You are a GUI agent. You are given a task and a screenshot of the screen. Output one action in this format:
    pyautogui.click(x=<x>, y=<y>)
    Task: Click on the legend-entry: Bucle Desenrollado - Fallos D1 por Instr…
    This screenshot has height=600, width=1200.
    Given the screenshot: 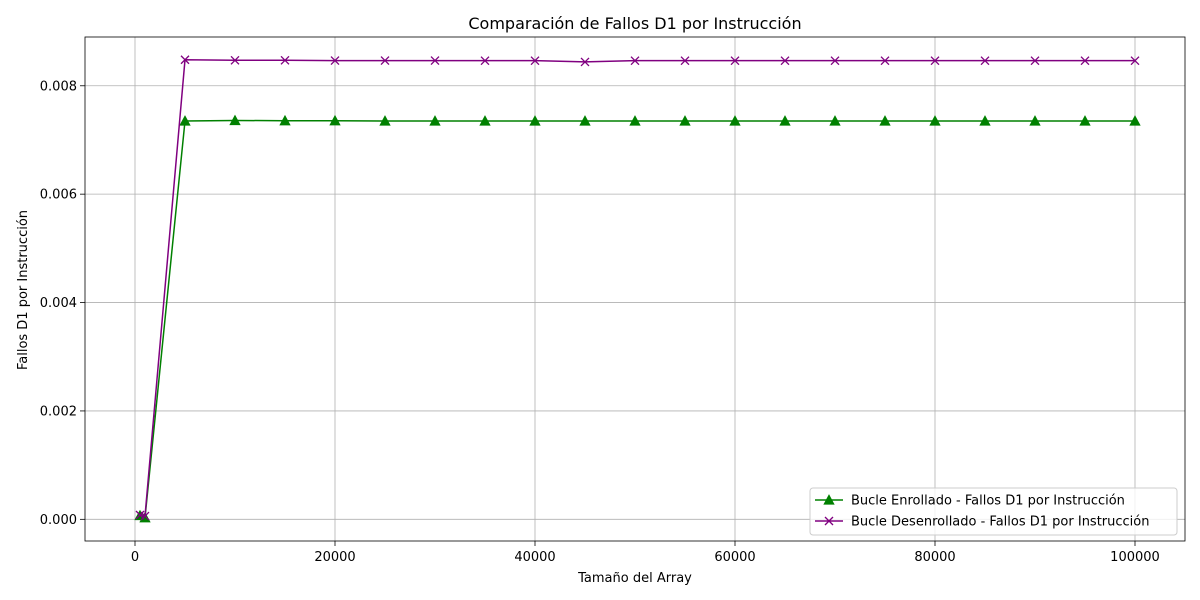 What is the action you would take?
    pyautogui.click(x=982, y=522)
    